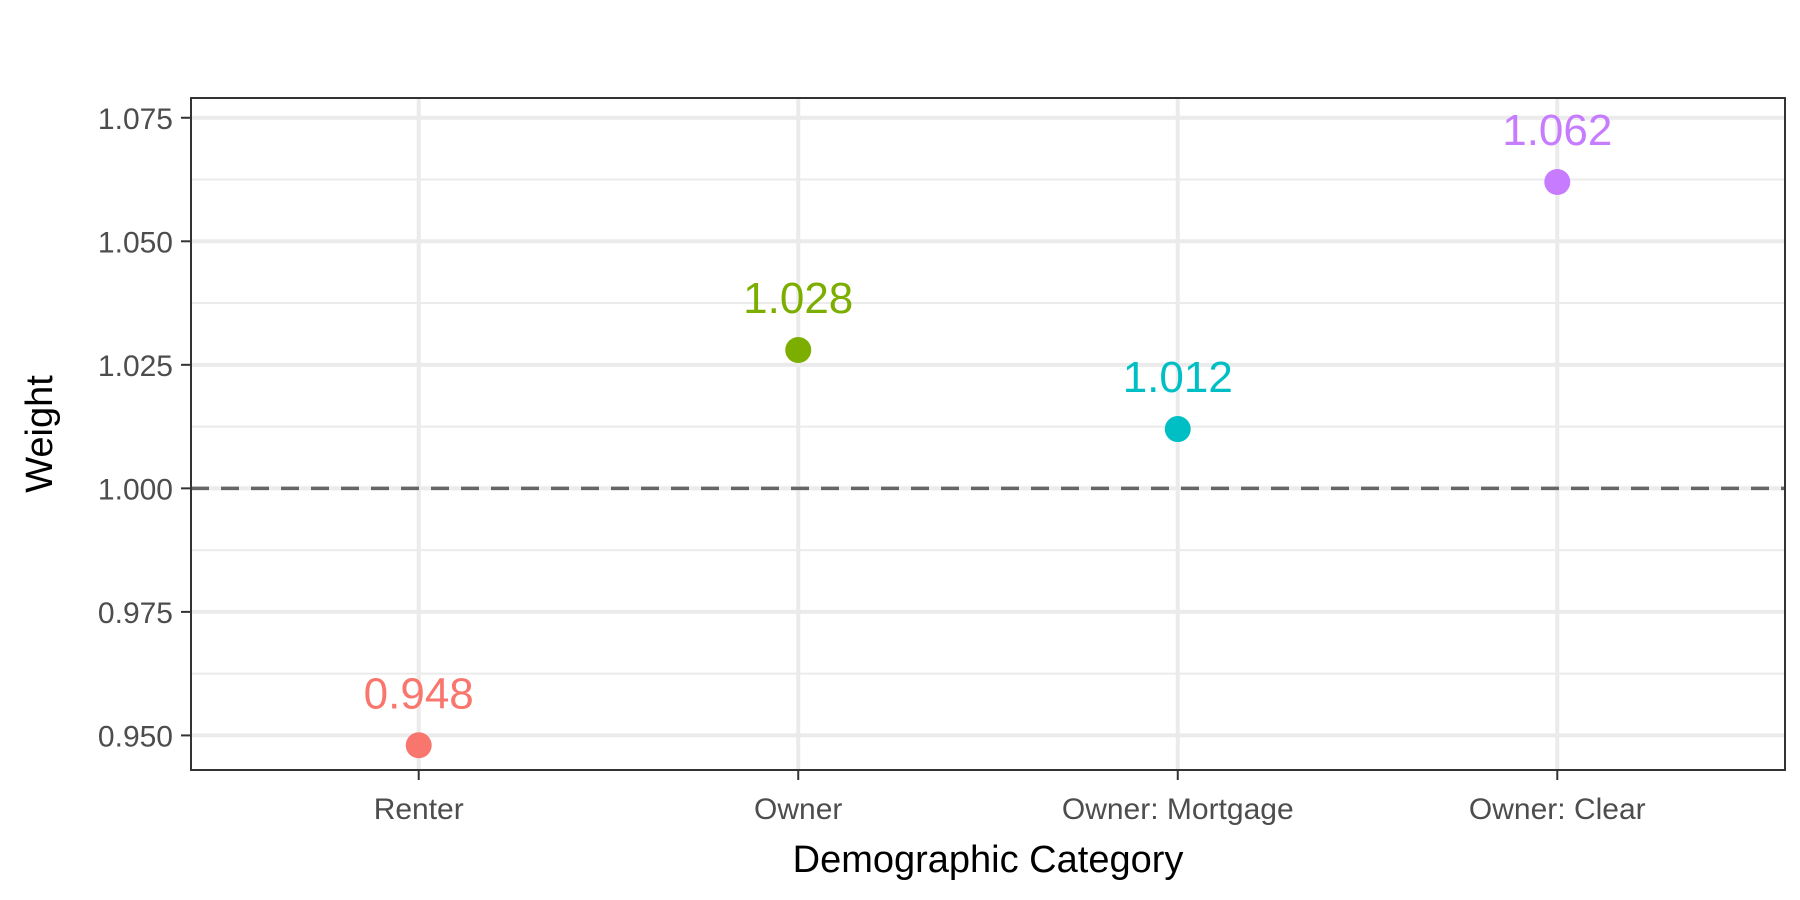 The image size is (1800, 900). I want to click on data-label: 0.948, so click(419, 693).